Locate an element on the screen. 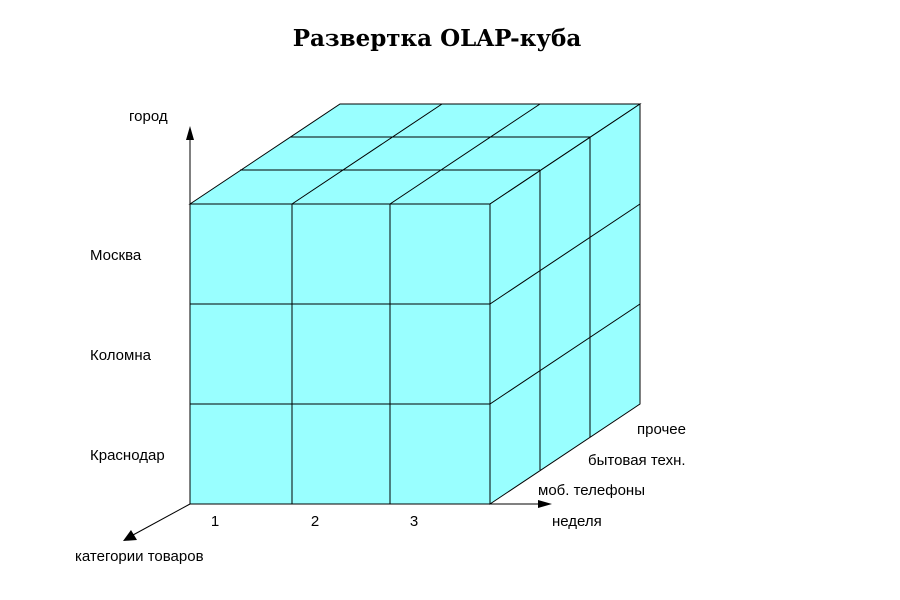 The height and width of the screenshot is (600, 900). right-arrow-icon is located at coordinates (545, 504).